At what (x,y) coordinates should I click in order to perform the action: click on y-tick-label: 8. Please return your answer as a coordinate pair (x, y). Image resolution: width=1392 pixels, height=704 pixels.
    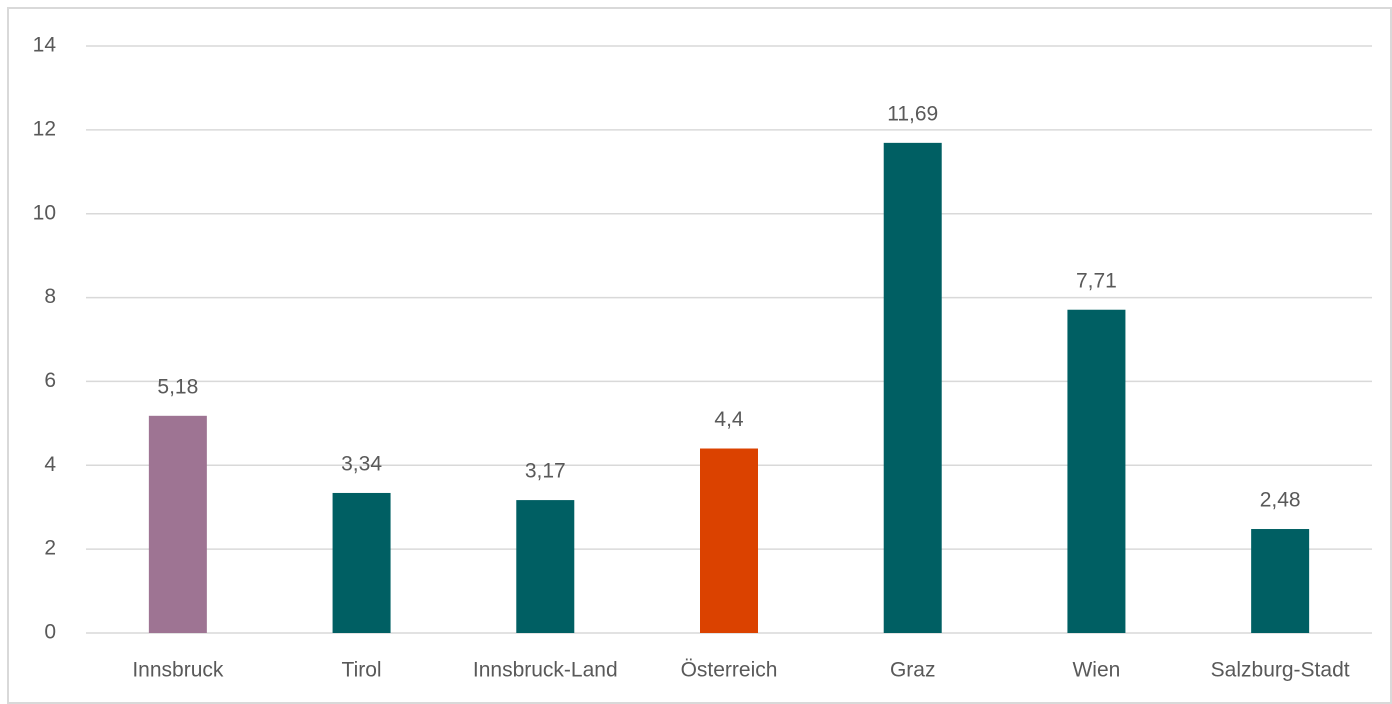
    Looking at the image, I should click on (50, 296).